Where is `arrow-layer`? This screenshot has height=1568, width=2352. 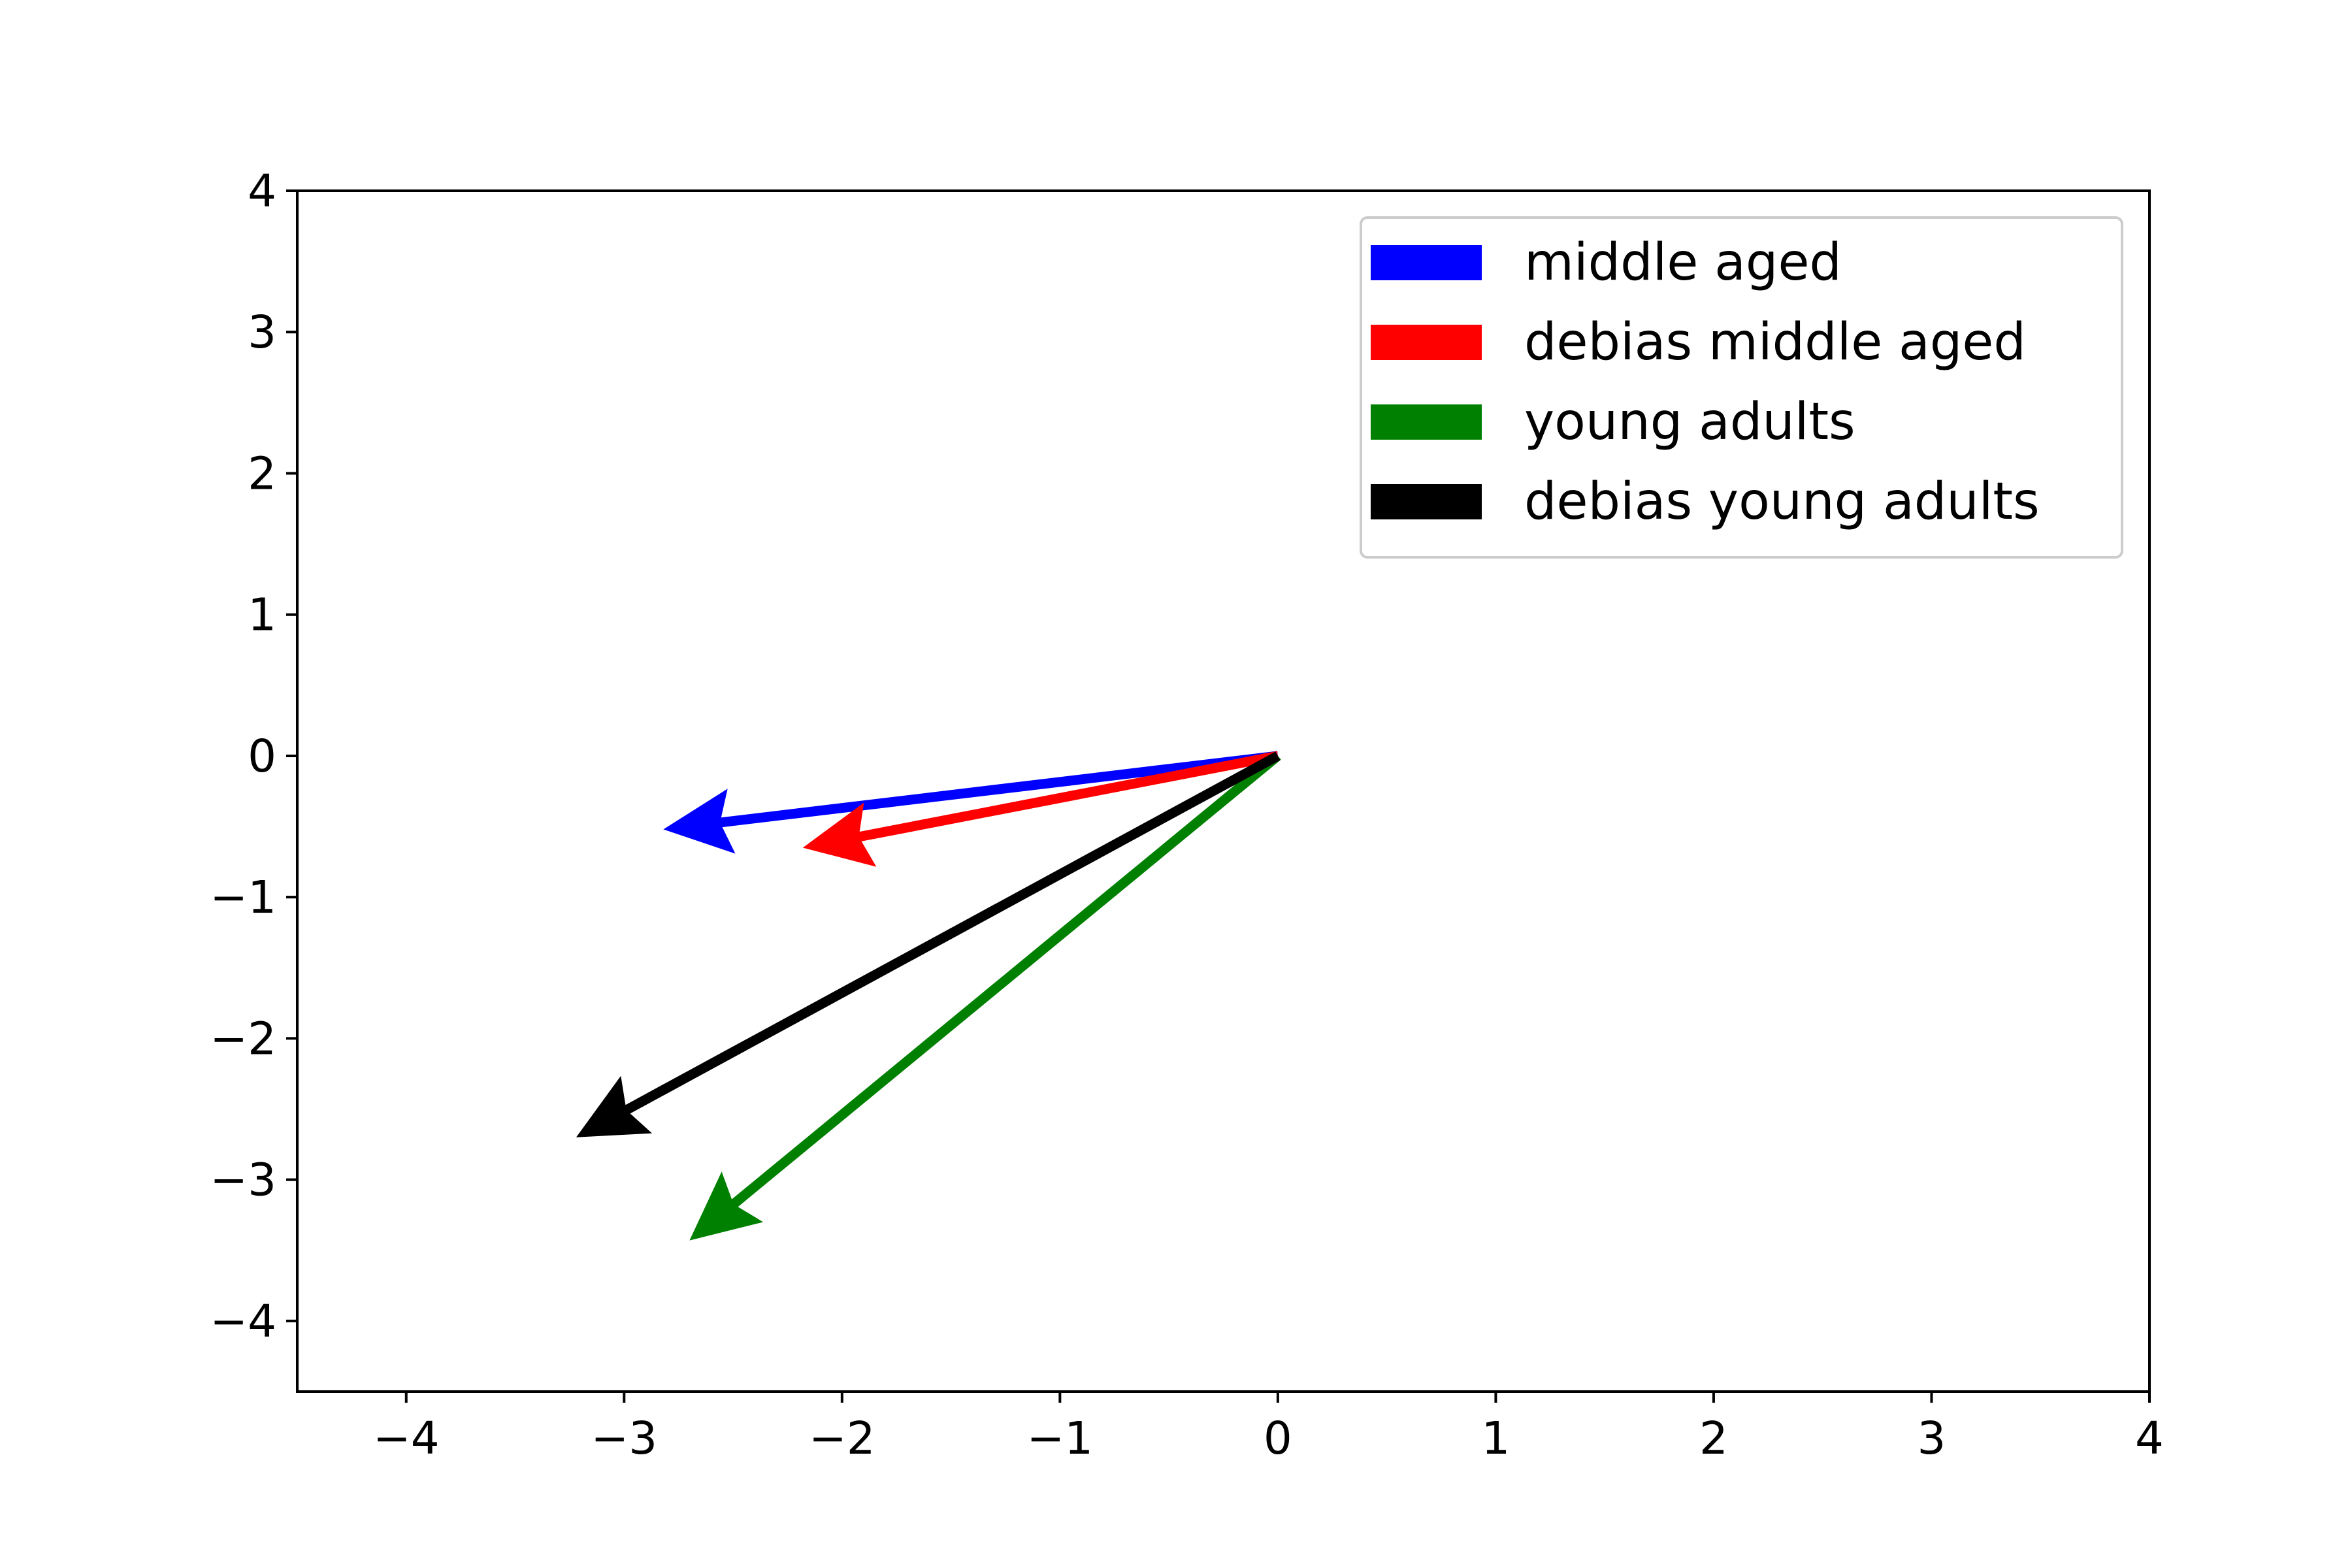
arrow-layer is located at coordinates (928, 996).